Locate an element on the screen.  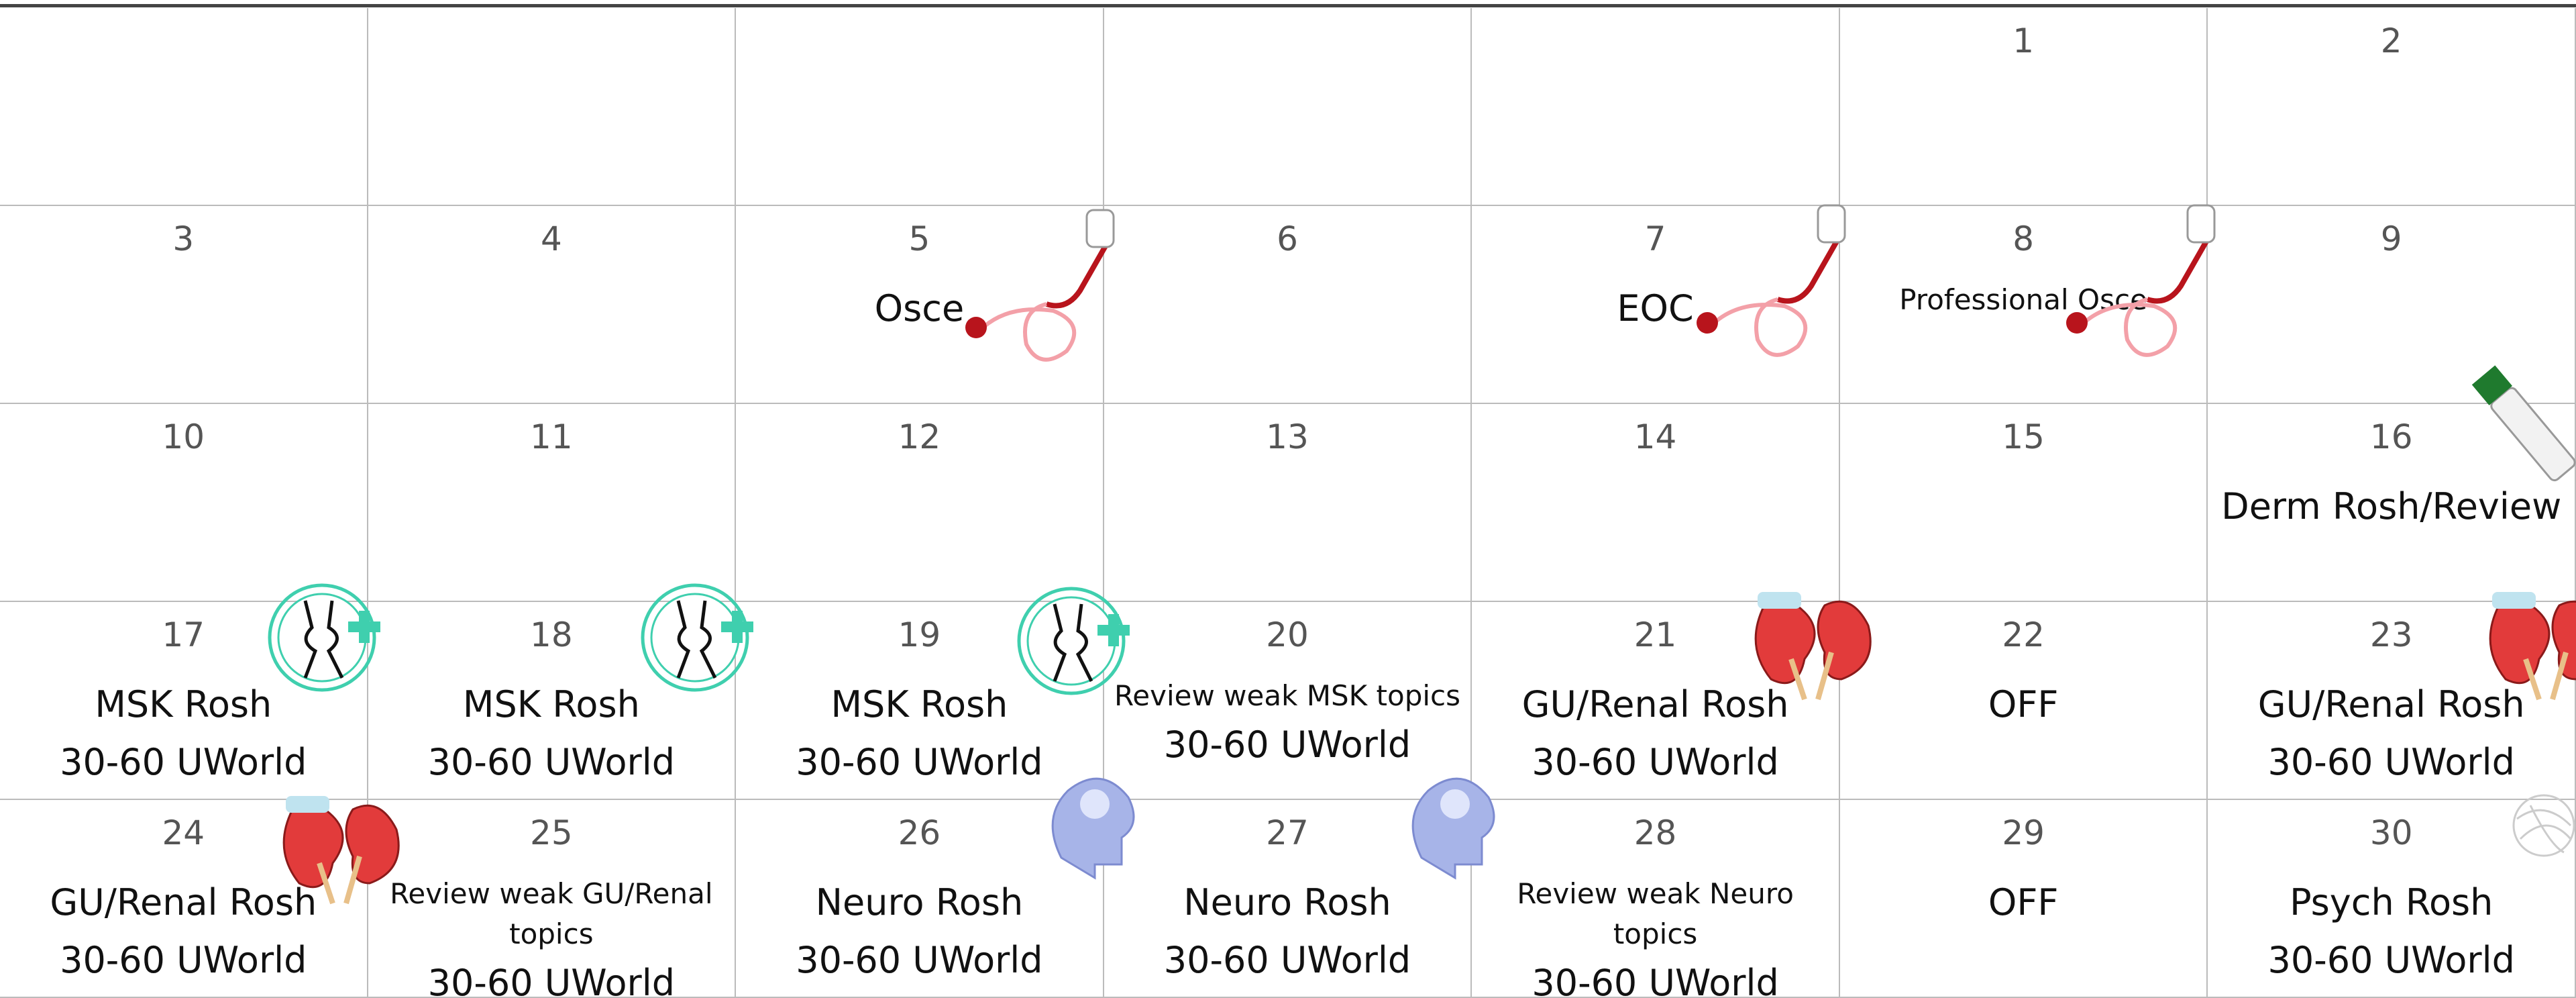
day-cell: 3 is located at coordinates (184, 305).